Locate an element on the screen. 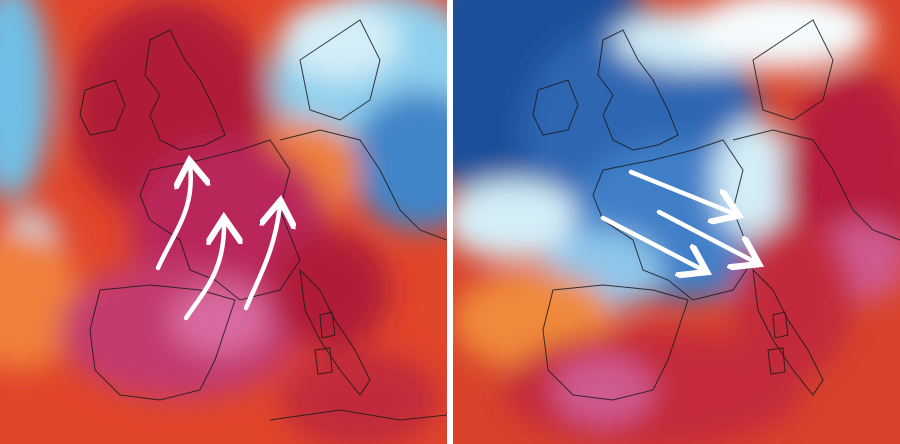 This screenshot has width=900, height=444. left-airflow-arrows is located at coordinates (217, 243).